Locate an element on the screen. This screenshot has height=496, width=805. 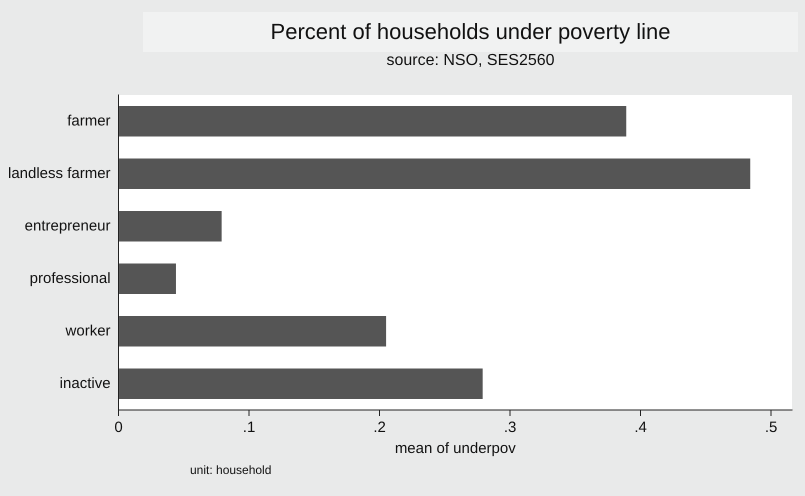
chart-title: Percent of households under poverty line is located at coordinates (470, 32).